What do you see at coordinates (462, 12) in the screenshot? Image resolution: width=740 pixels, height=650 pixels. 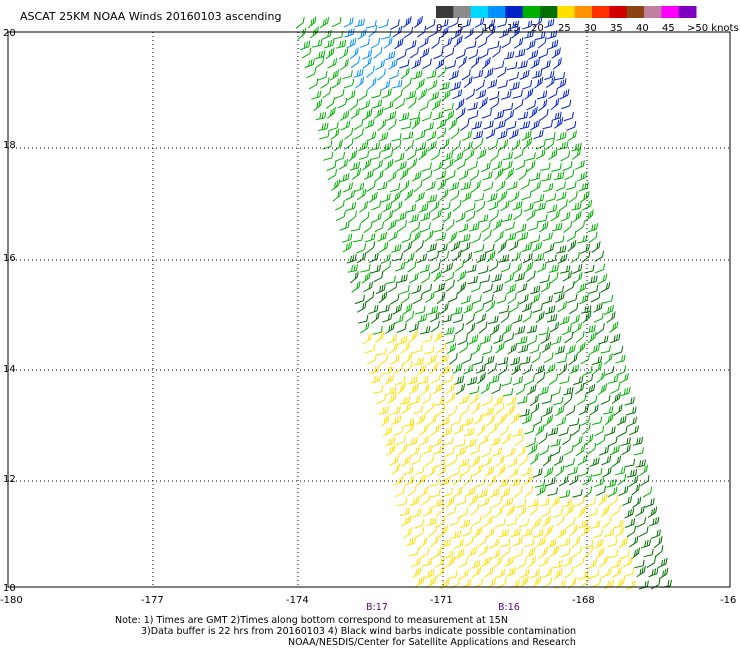 I see `legend-swatch` at bounding box center [462, 12].